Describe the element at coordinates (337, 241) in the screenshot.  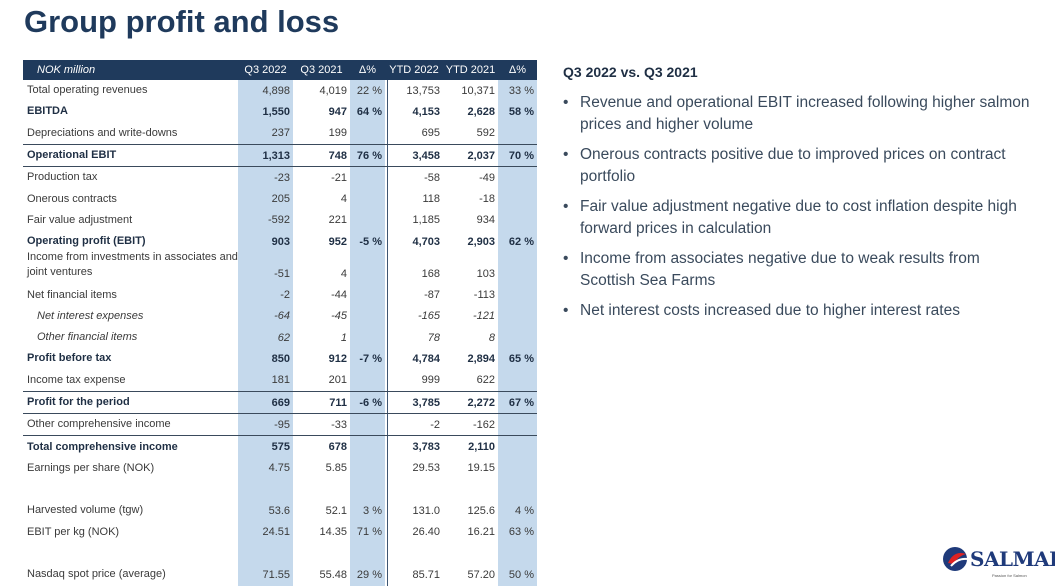
I see `cell-value: 952` at that location.